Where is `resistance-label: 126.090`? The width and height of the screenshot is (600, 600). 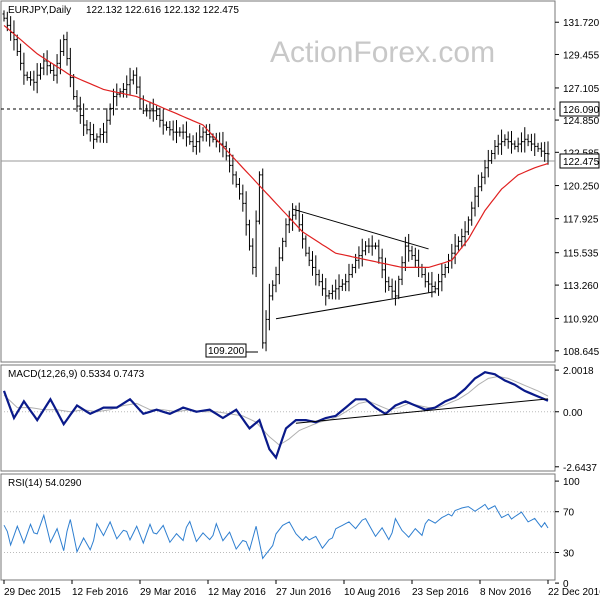
resistance-label: 126.090 is located at coordinates (581, 110).